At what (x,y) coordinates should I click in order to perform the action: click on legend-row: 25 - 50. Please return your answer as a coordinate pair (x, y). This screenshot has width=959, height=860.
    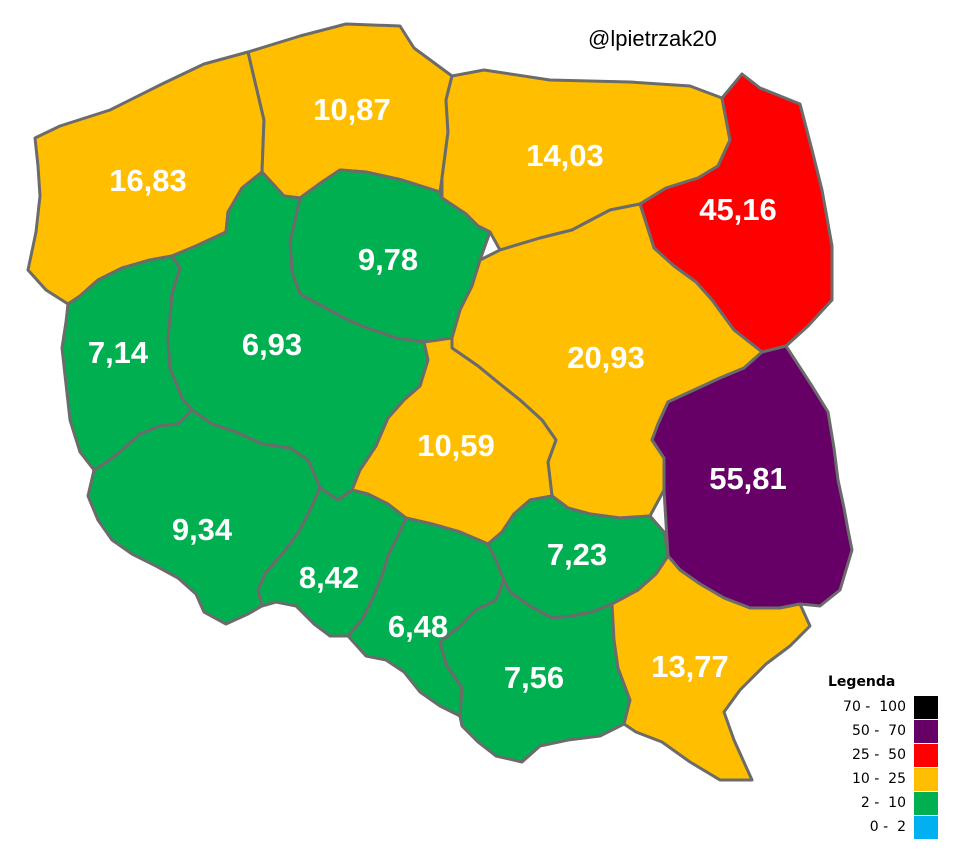
    Looking at the image, I should click on (884, 755).